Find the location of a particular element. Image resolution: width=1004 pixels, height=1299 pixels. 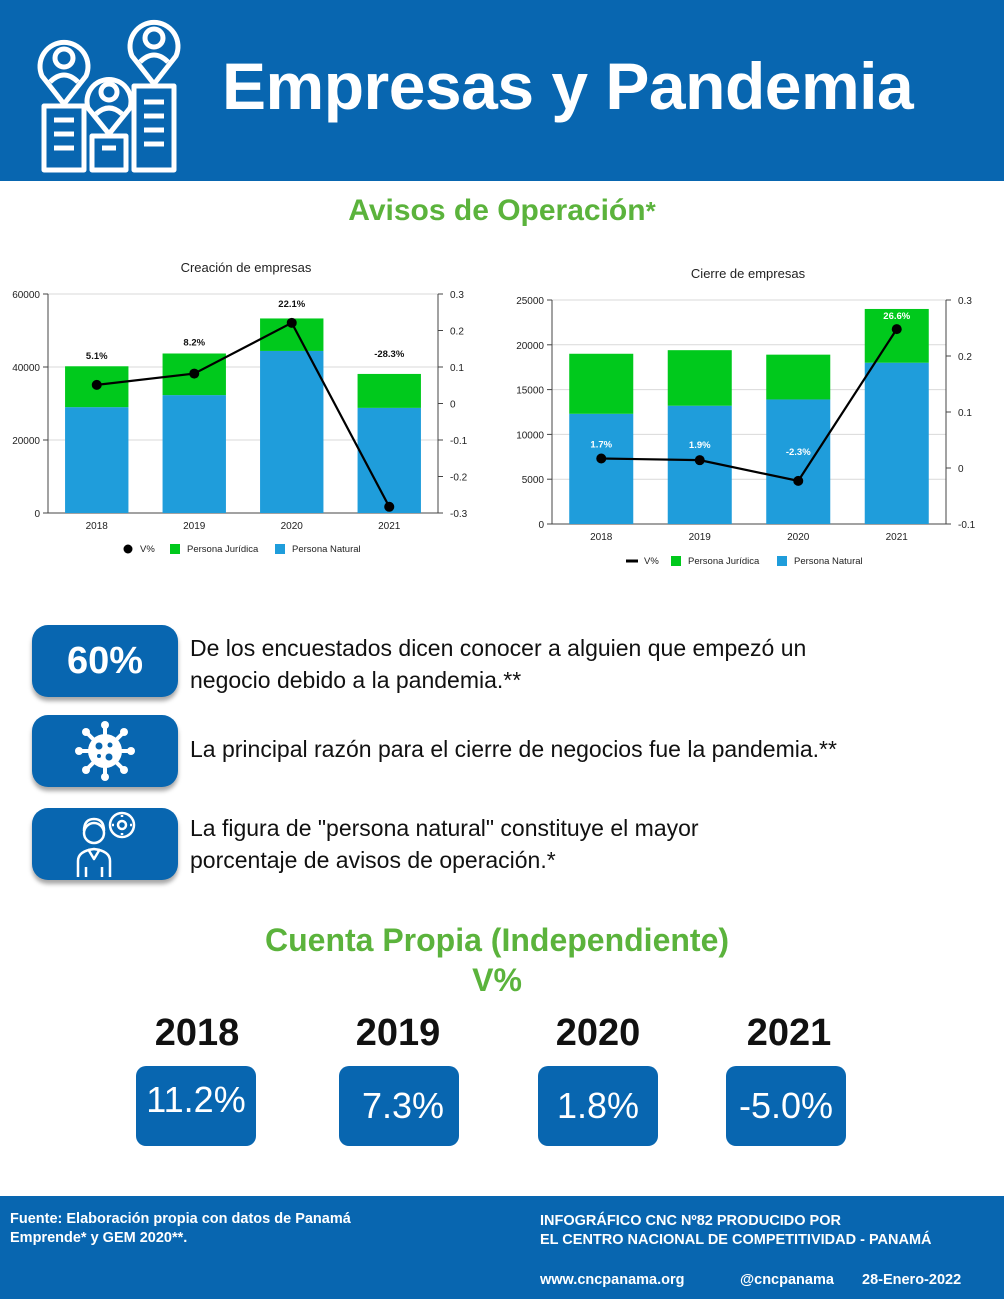

year-value-box: 1.8% is located at coordinates (598, 1106).